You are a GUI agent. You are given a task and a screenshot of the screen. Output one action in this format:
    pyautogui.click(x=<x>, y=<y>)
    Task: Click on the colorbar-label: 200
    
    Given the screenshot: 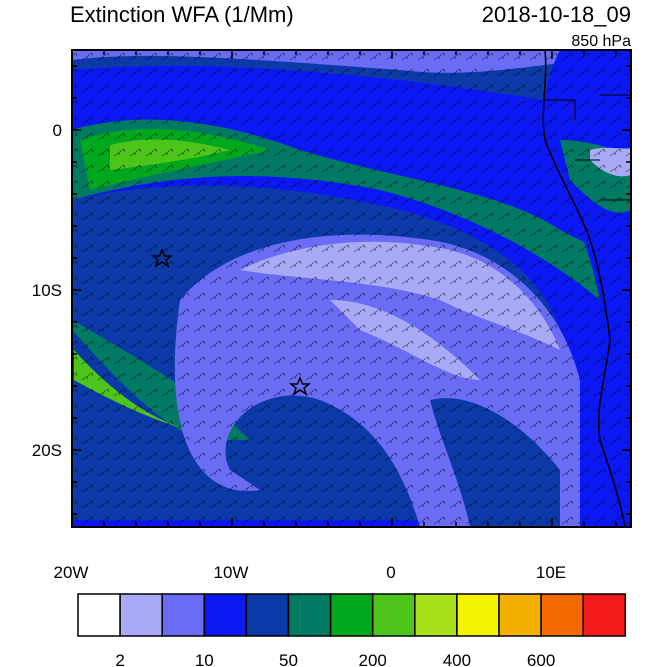 What is the action you would take?
    pyautogui.click(x=373, y=659)
    